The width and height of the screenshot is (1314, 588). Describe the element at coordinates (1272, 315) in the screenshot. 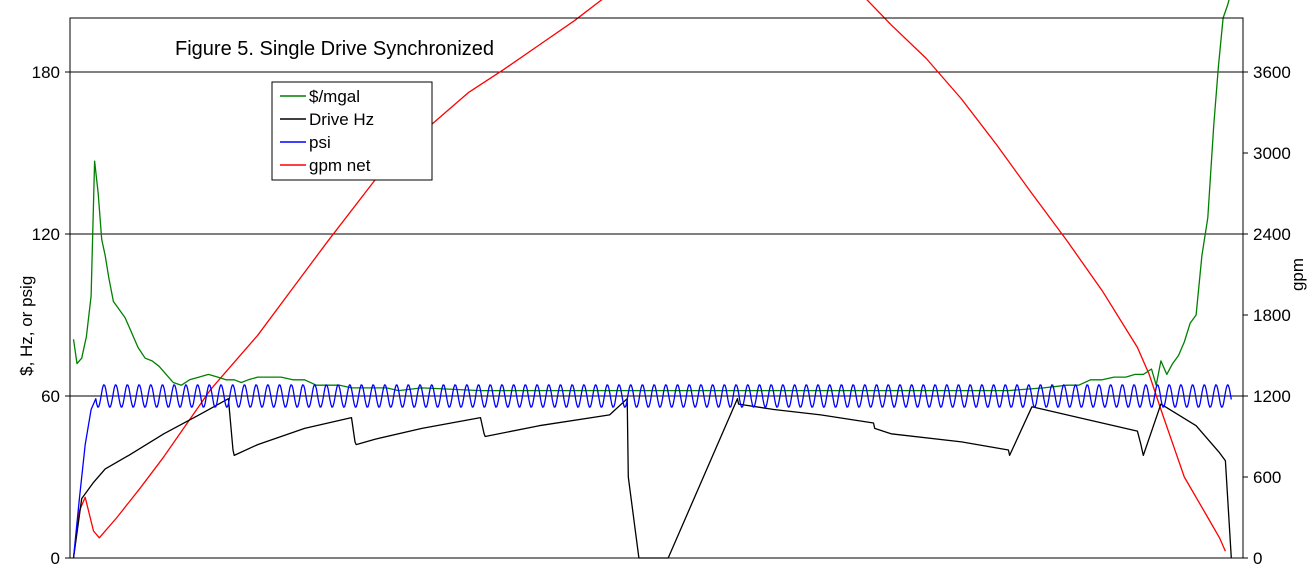

I see `y2-tick-label: 1800` at that location.